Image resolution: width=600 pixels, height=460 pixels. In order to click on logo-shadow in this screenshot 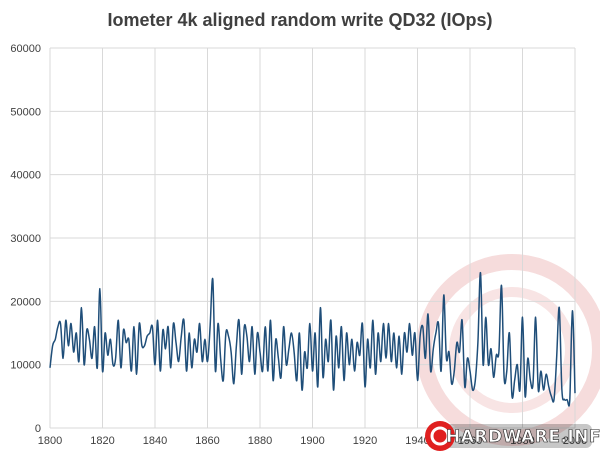, I will do `click(517, 436)`.